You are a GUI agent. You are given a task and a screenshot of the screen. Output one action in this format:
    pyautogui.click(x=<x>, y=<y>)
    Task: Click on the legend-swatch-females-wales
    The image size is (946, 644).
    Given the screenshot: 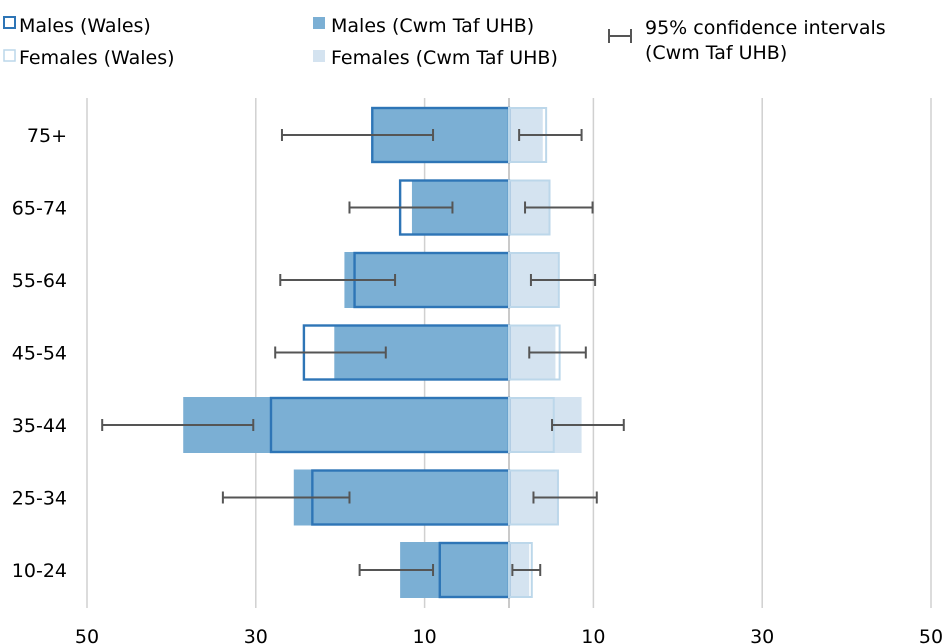 What is the action you would take?
    pyautogui.click(x=9, y=55)
    